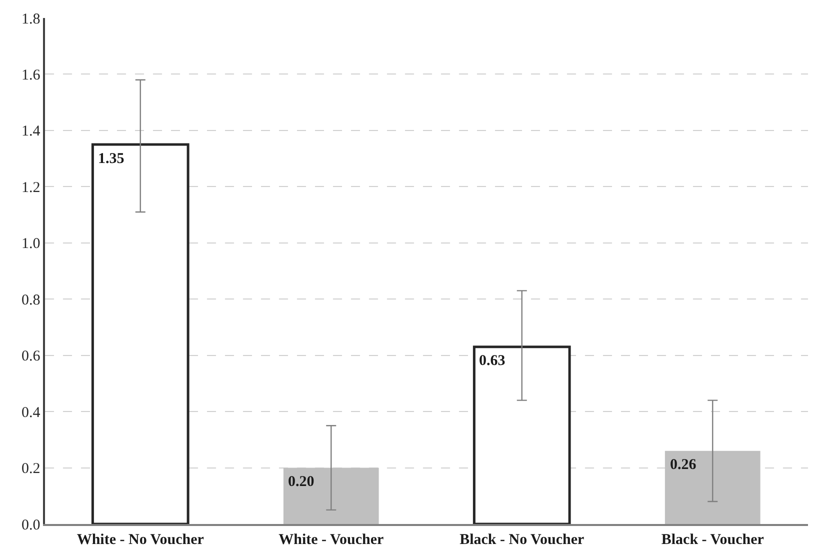 This screenshot has width=818, height=559. Describe the element at coordinates (31, 132) in the screenshot. I see `y-tick-label: 1.4` at that location.